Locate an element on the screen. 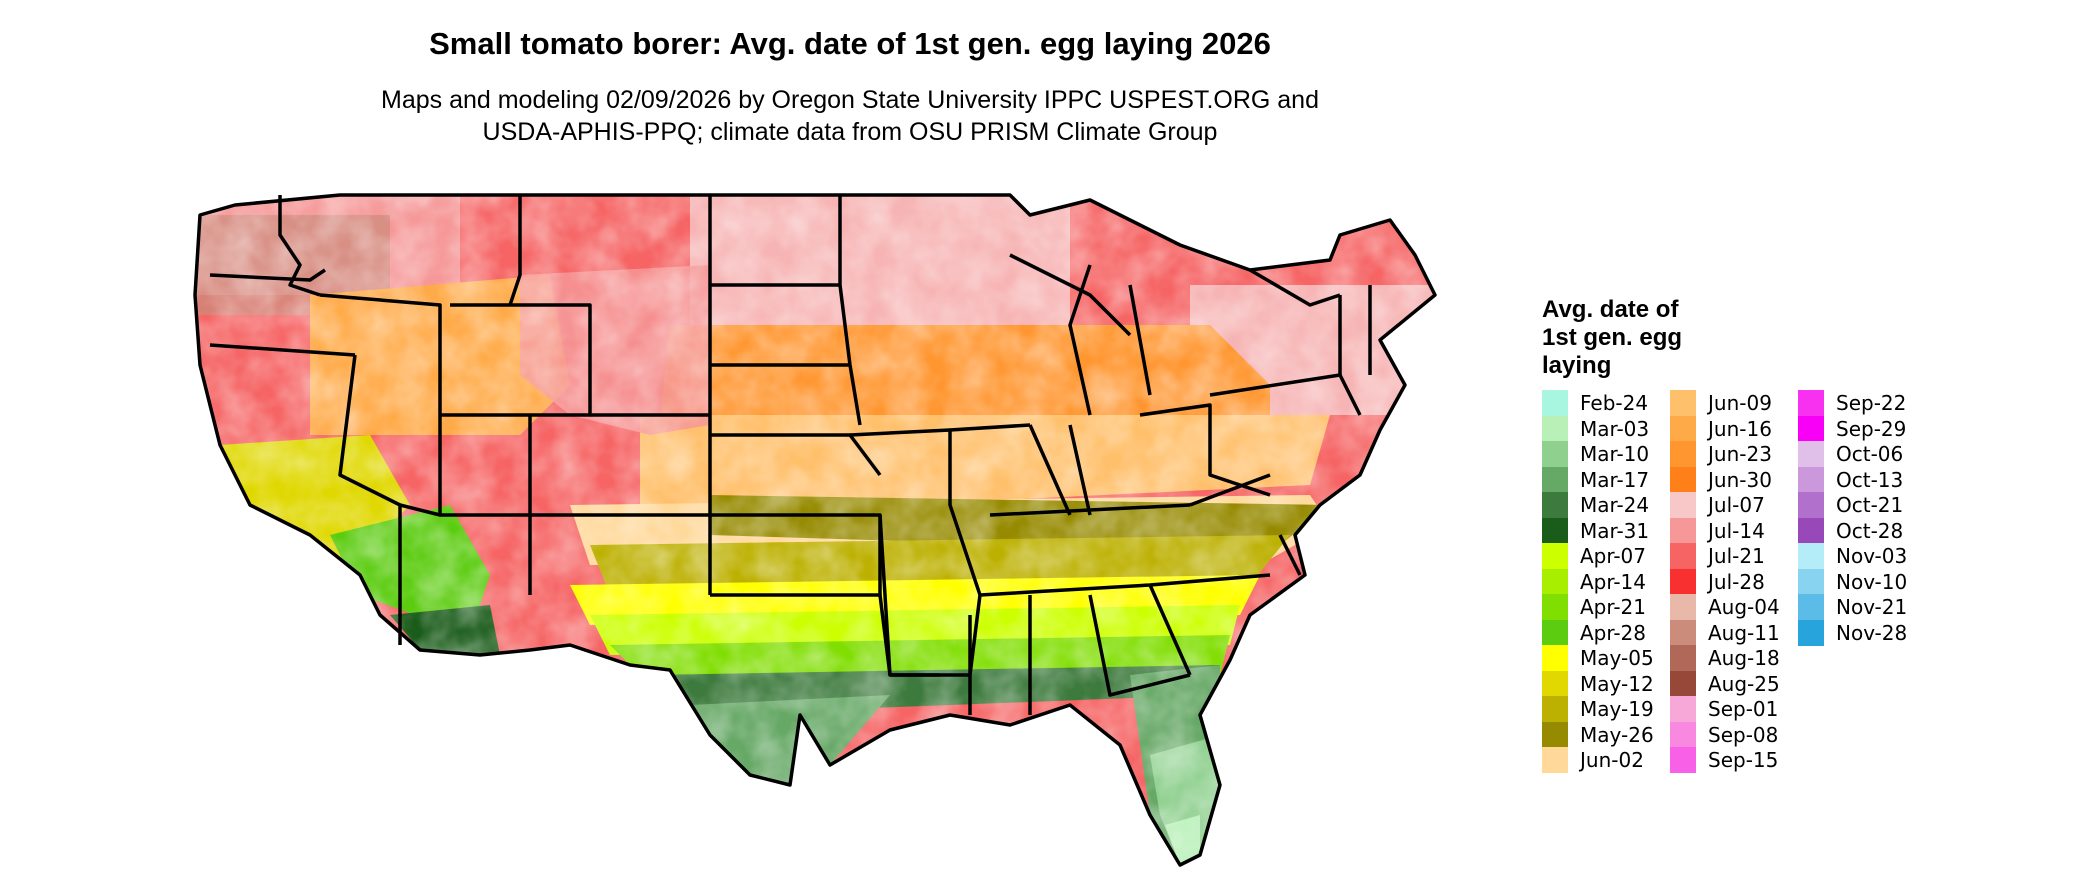 This screenshot has height=895, width=2100. legend-label: Apr-14 is located at coordinates (1613, 581).